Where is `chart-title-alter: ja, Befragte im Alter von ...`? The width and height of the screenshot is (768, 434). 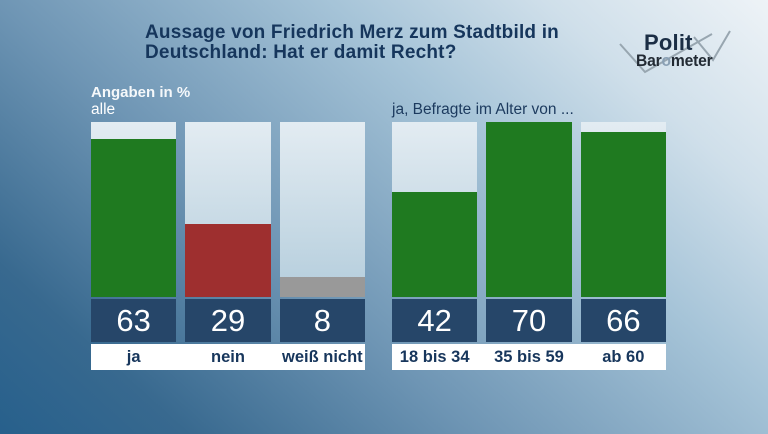 chart-title-alter: ja, Befragte im Alter von ... is located at coordinates (483, 109).